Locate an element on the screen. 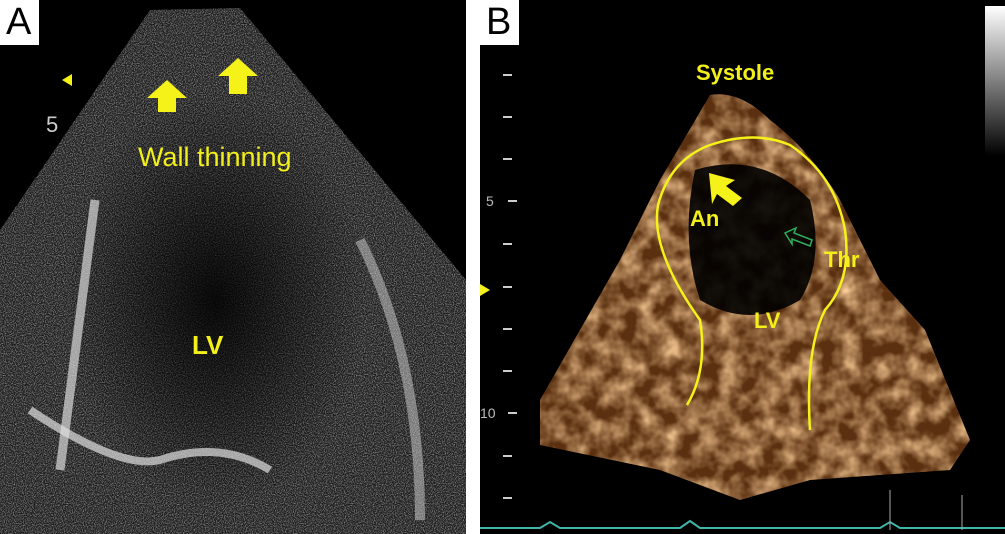 Image resolution: width=1005 pixels, height=534 pixels. systole-label: Systole is located at coordinates (735, 72).